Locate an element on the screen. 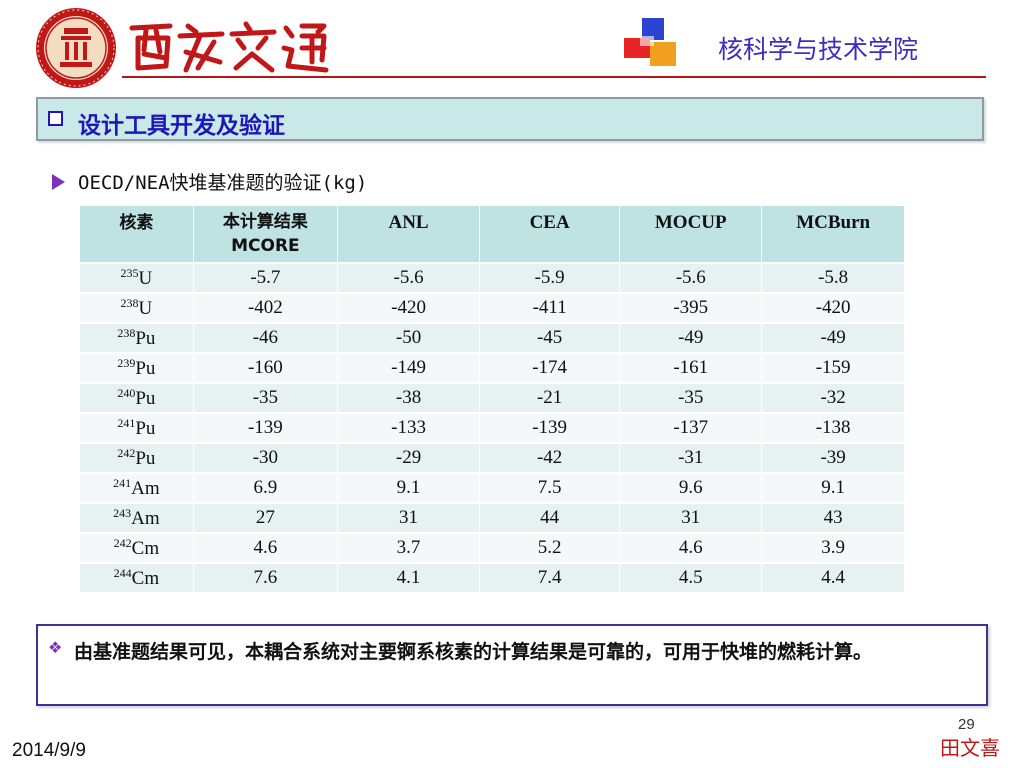  slide-date: 2014/9/9 is located at coordinates (49, 750).